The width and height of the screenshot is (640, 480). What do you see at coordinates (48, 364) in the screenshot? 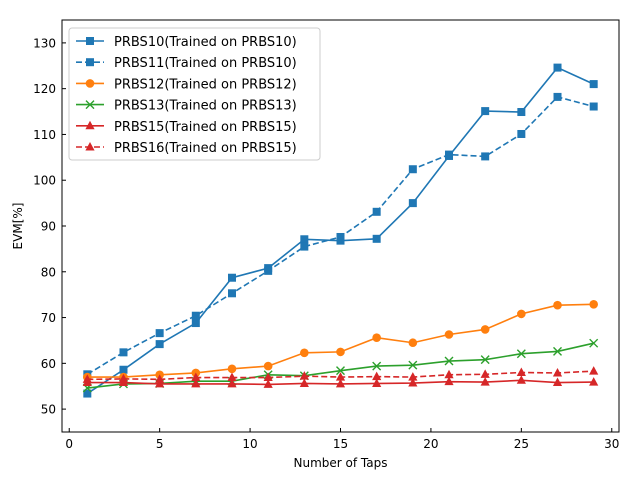
I see `y-tick-label: 60` at bounding box center [48, 364].